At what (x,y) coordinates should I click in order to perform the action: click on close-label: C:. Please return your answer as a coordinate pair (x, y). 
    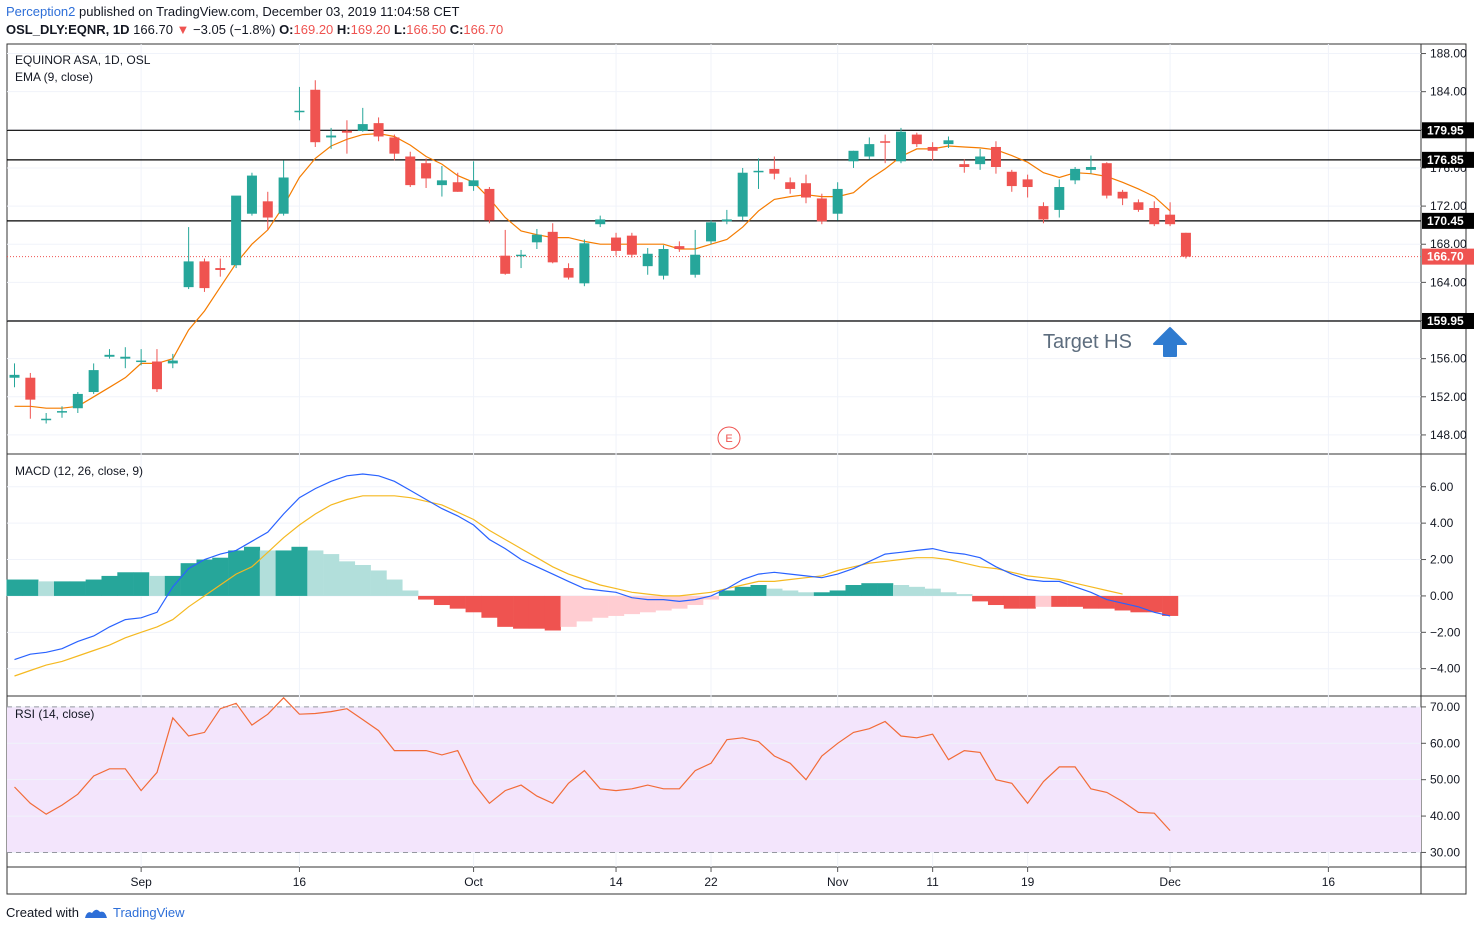
    Looking at the image, I should click on (456, 29).